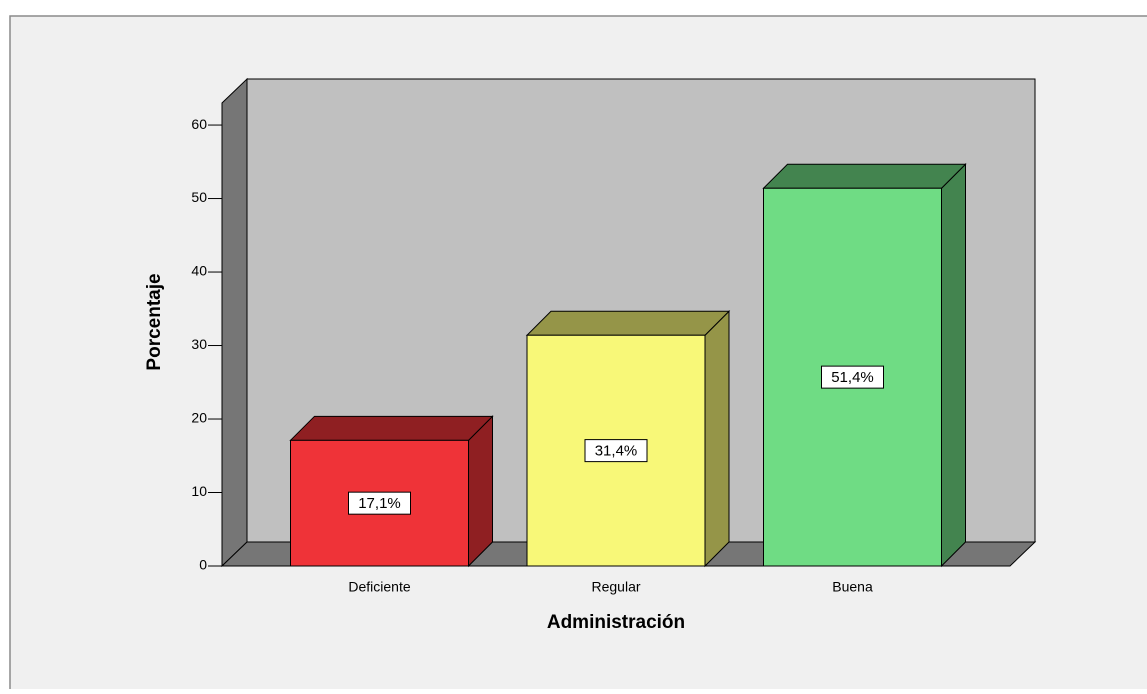 The height and width of the screenshot is (694, 1147). I want to click on x-axis-title: Administración, so click(616, 622).